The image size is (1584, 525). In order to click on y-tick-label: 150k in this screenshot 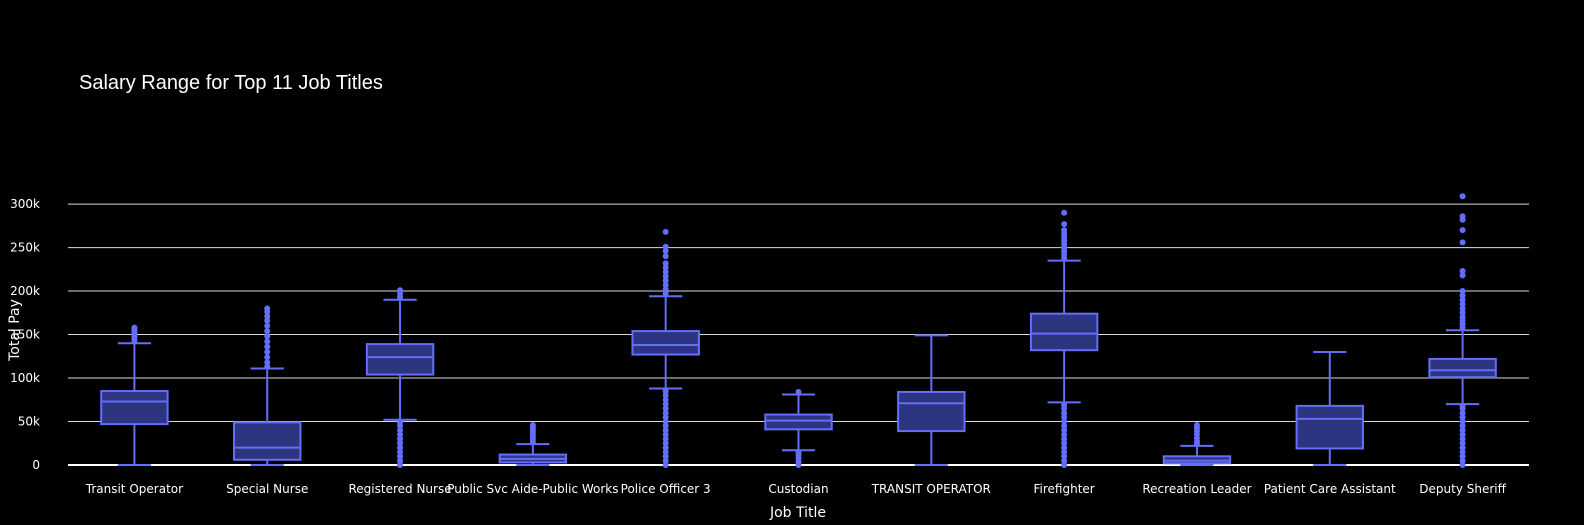, I will do `click(25, 335)`.